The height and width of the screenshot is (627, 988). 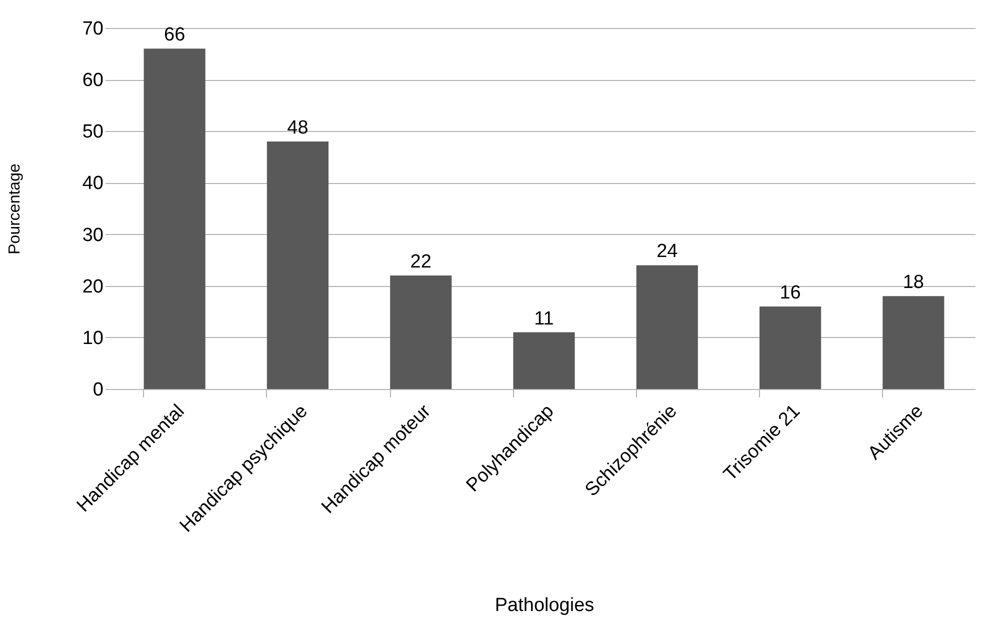 What do you see at coordinates (93, 183) in the screenshot?
I see `y-tick-label: 40` at bounding box center [93, 183].